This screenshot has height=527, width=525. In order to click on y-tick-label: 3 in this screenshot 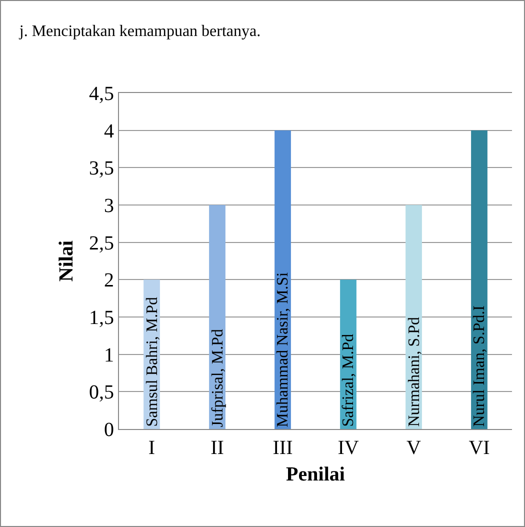, I will do `click(109, 206)`.